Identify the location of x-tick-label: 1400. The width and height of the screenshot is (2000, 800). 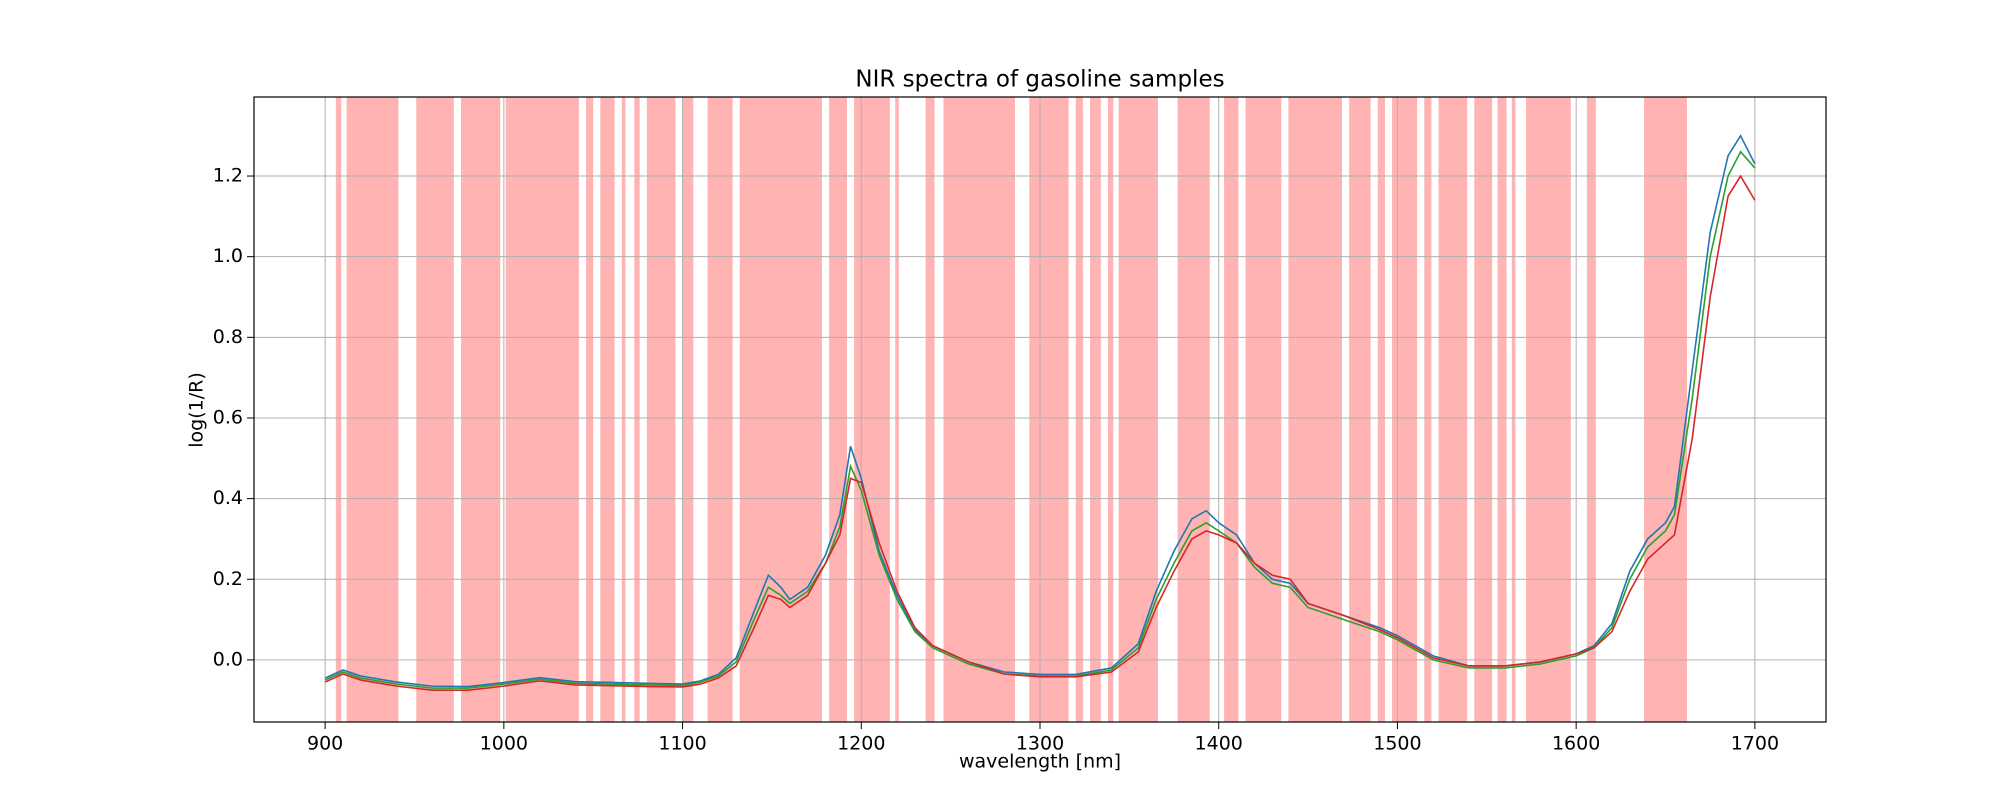
(1219, 744).